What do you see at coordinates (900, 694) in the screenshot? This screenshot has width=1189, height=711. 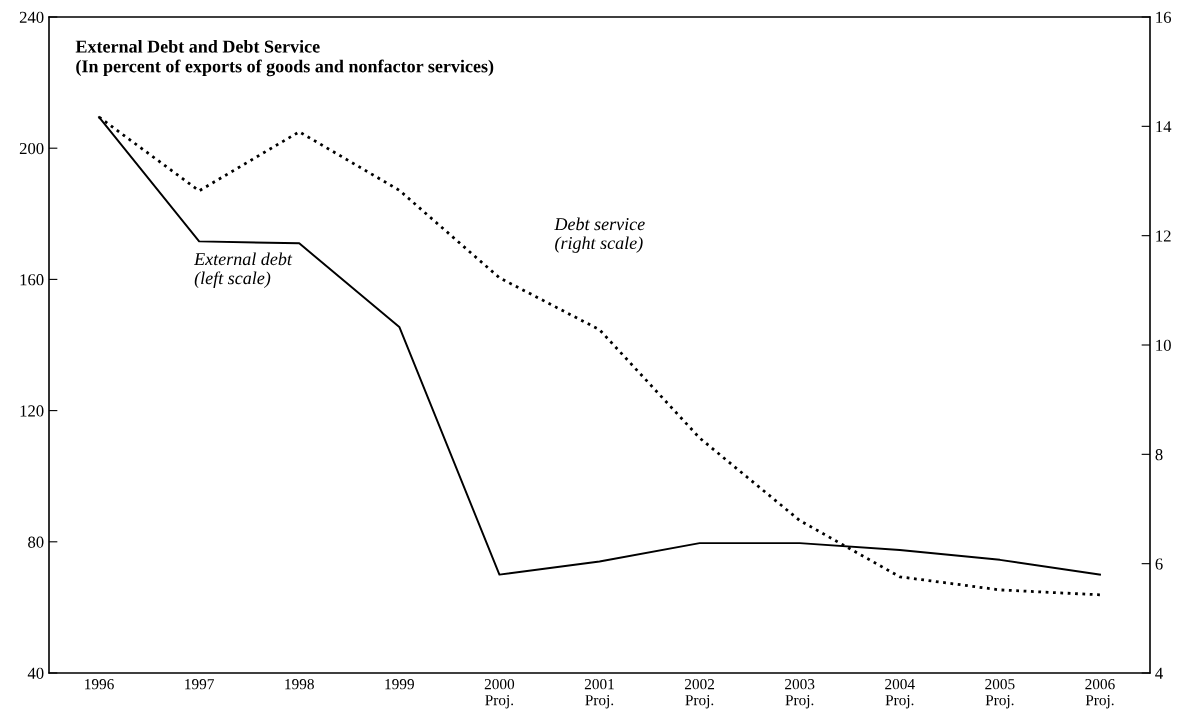 I see `x-tick-label: 2004 Proj.` at bounding box center [900, 694].